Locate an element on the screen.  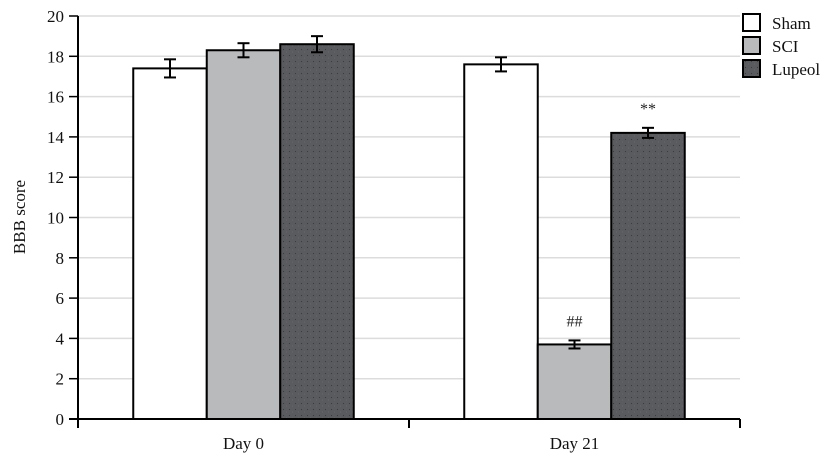
legend-item-lupeol: Lupeol is located at coordinates (781, 69).